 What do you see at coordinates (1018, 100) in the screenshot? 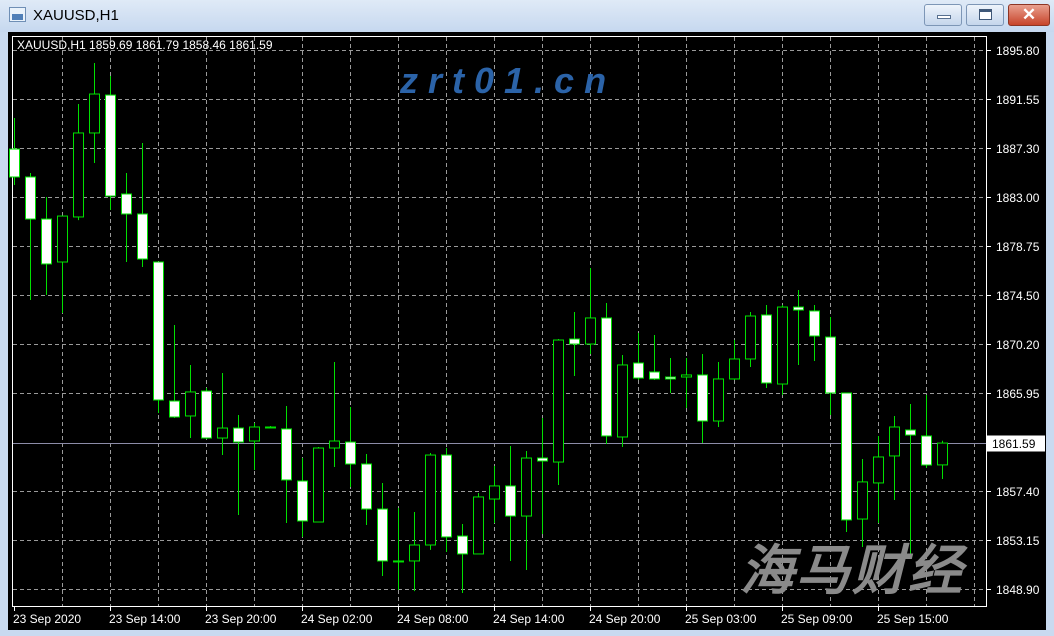
I see `y-tick-label: 1891.55` at bounding box center [1018, 100].